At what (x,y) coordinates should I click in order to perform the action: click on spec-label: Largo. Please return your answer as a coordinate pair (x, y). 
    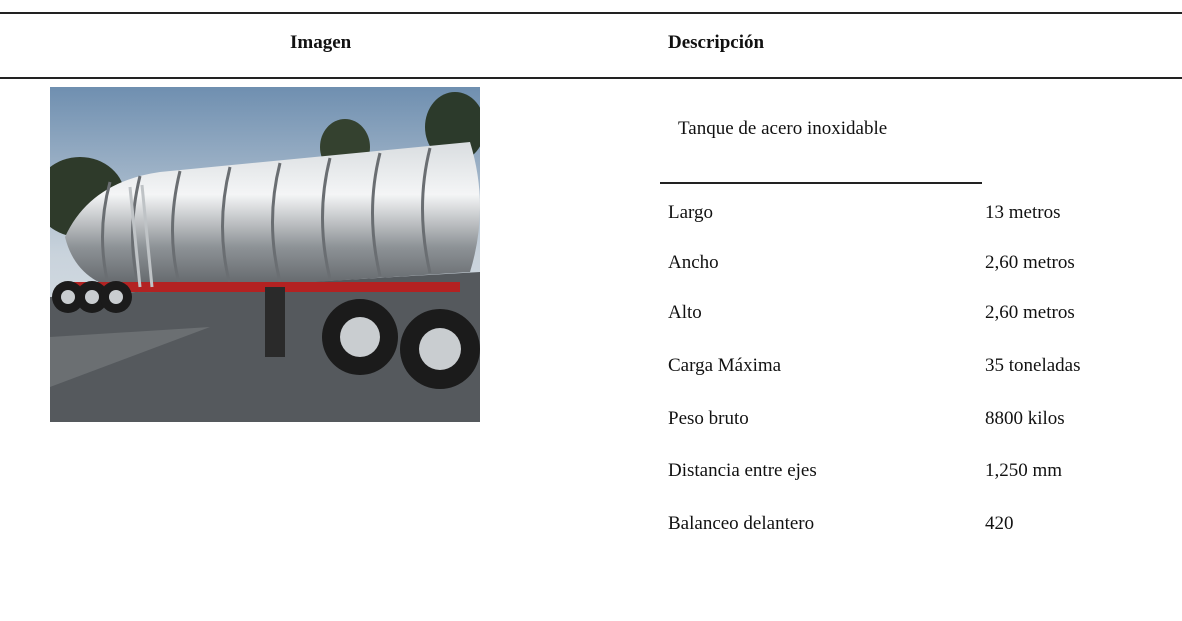
    Looking at the image, I should click on (691, 212).